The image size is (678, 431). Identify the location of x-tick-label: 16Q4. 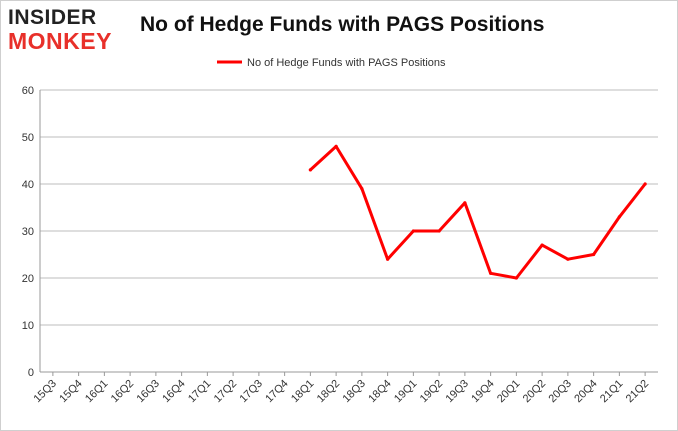
(174, 392).